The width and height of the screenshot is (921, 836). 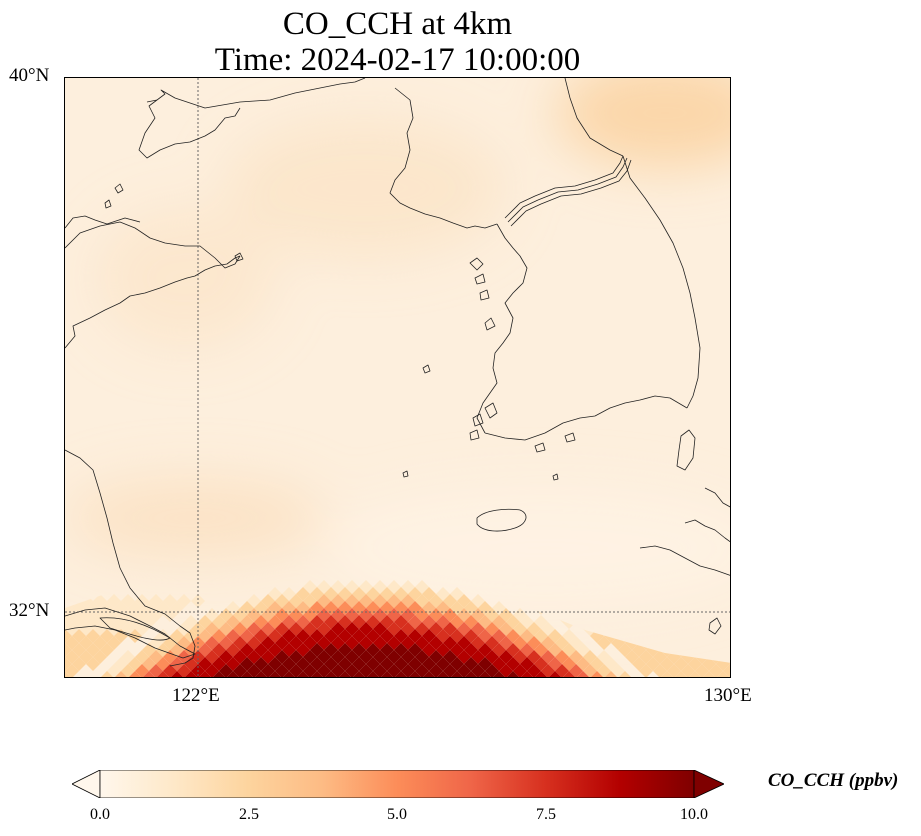 I want to click on colorbar-graphic, so click(x=398, y=784).